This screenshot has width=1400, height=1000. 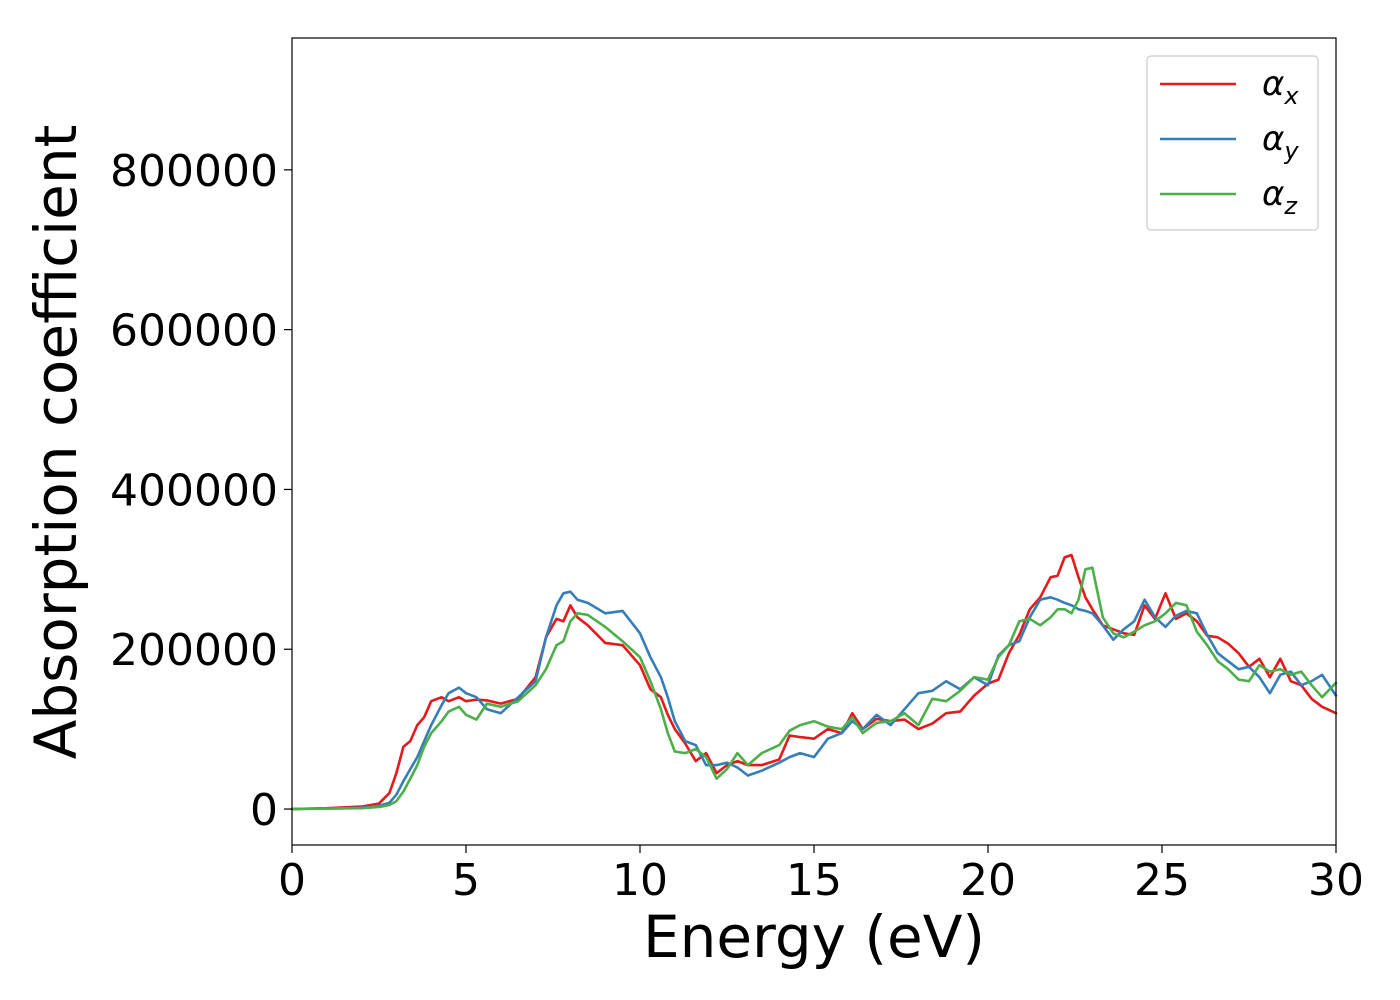 What do you see at coordinates (292, 880) in the screenshot?
I see `x-tick-label: 0` at bounding box center [292, 880].